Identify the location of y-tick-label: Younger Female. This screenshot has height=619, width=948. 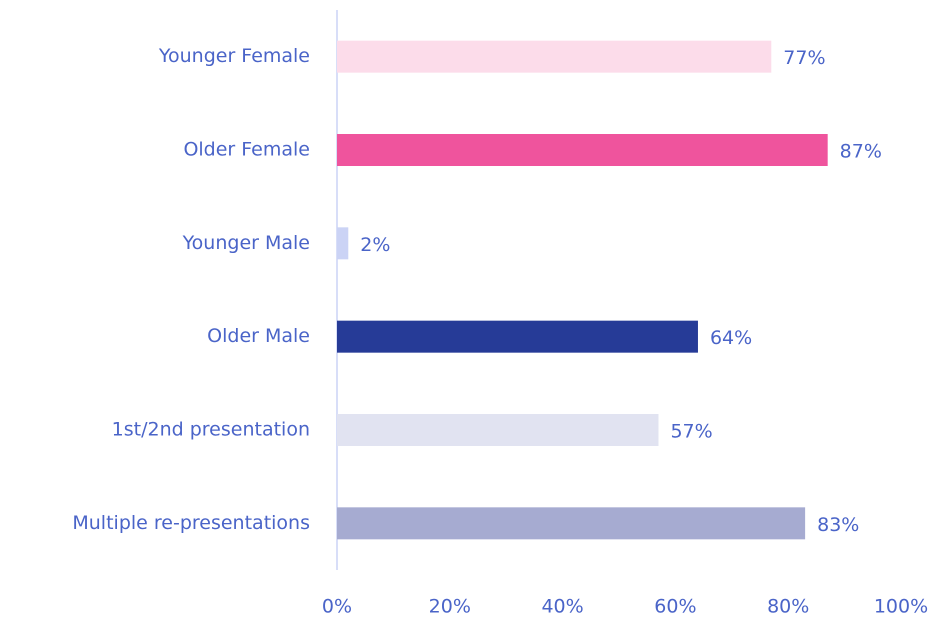
(234, 56).